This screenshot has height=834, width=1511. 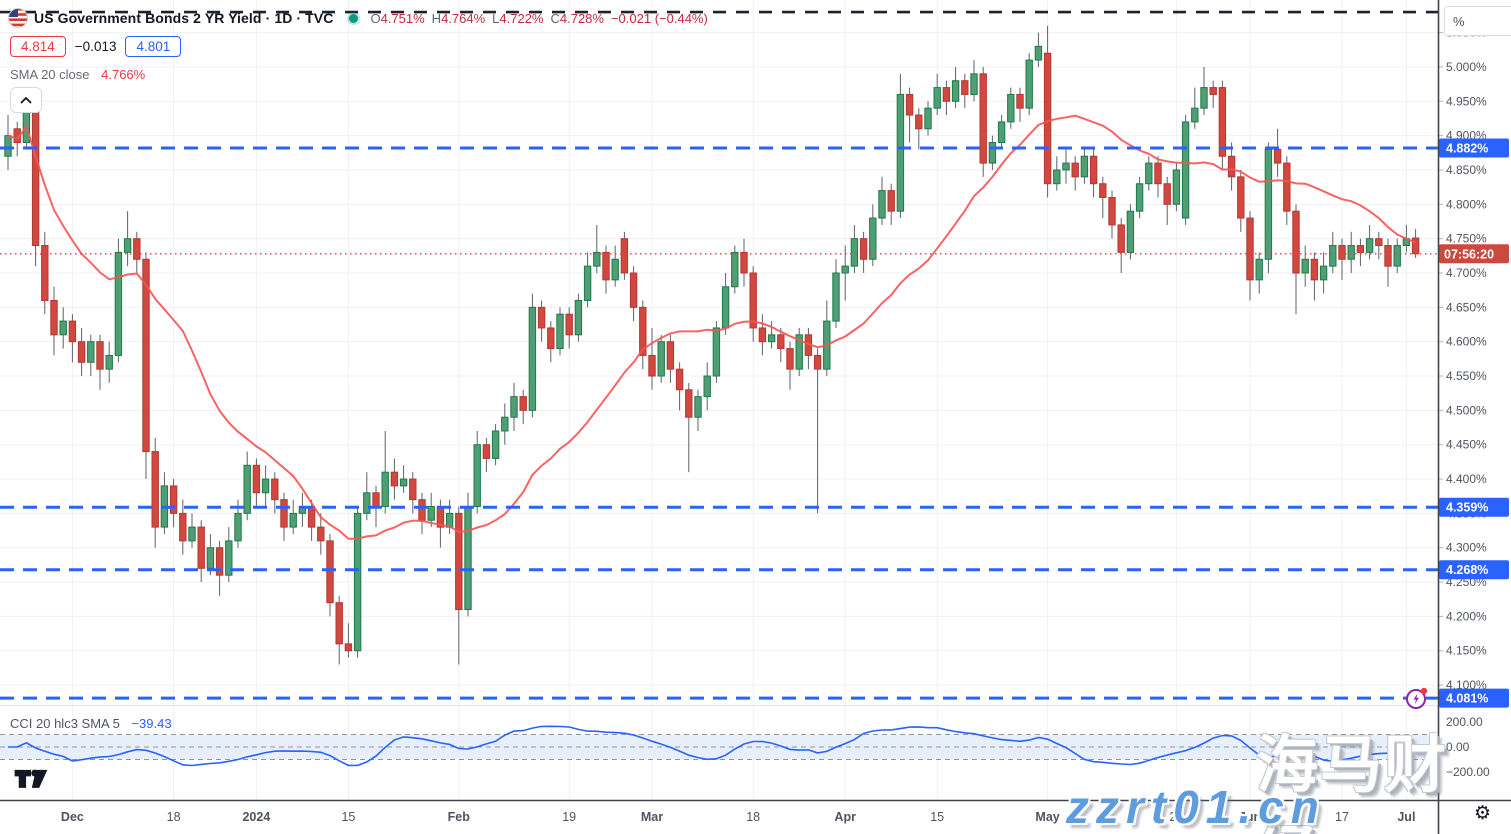 What do you see at coordinates (1466, 548) in the screenshot?
I see `svg-text: 4.300%` at bounding box center [1466, 548].